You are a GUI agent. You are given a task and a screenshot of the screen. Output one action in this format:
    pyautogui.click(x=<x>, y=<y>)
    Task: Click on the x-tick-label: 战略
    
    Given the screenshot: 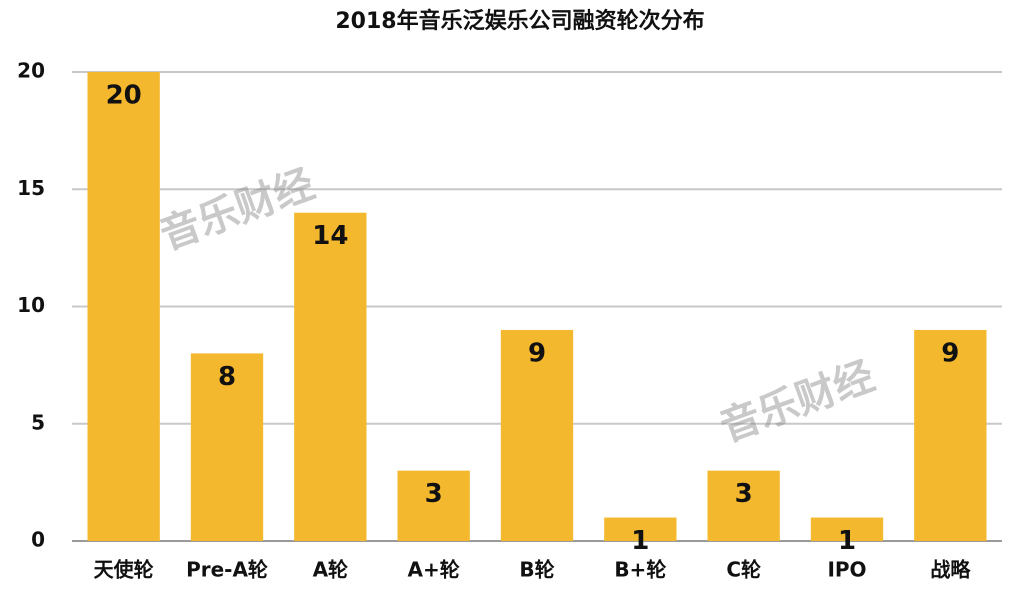 What is the action you would take?
    pyautogui.click(x=950, y=570)
    